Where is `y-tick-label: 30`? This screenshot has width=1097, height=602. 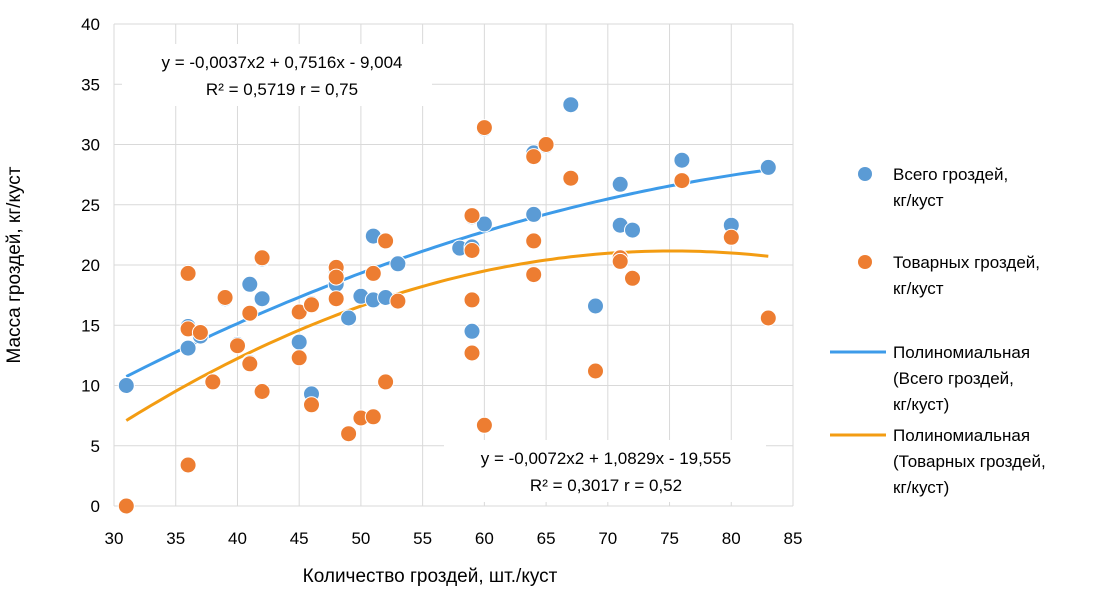 y-tick-label: 30 is located at coordinates (90, 145).